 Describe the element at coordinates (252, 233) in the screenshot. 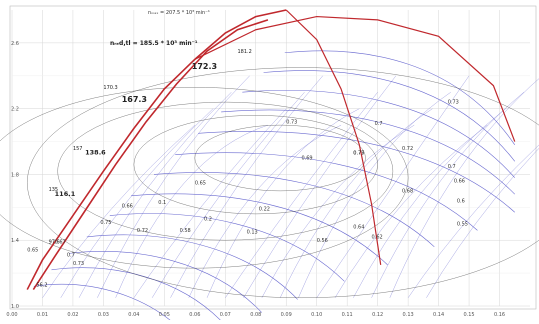

I see `efficiency-label: 0.13` at that location.